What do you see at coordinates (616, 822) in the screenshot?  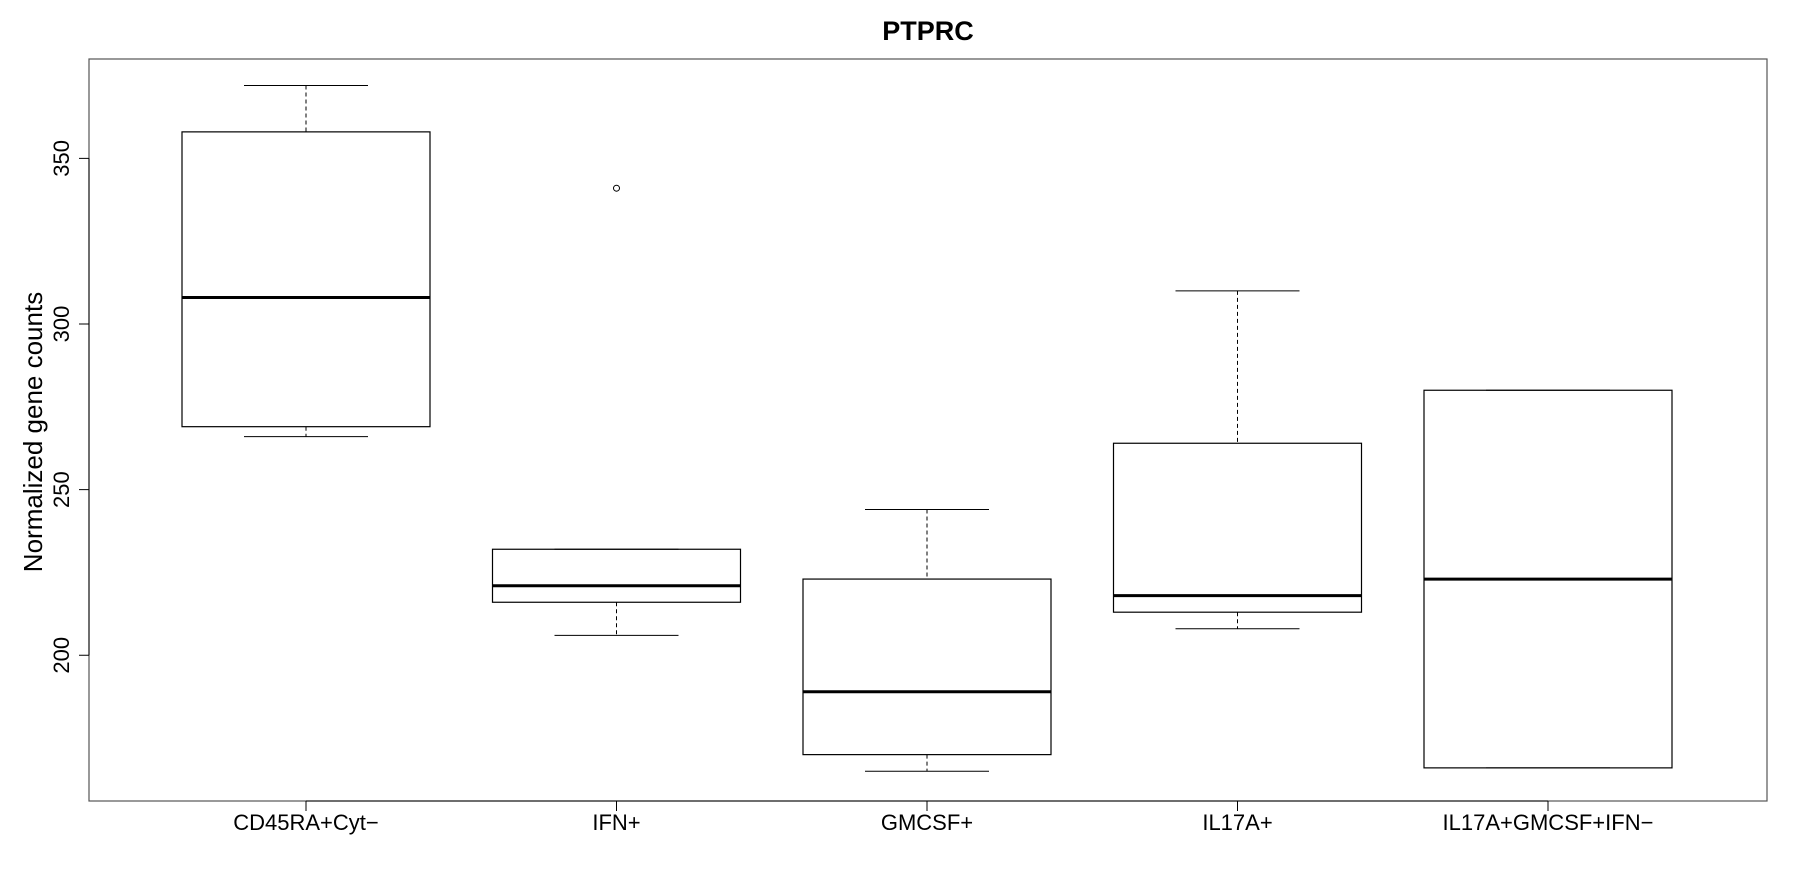 I see `x-tick-label: IFN+` at bounding box center [616, 822].